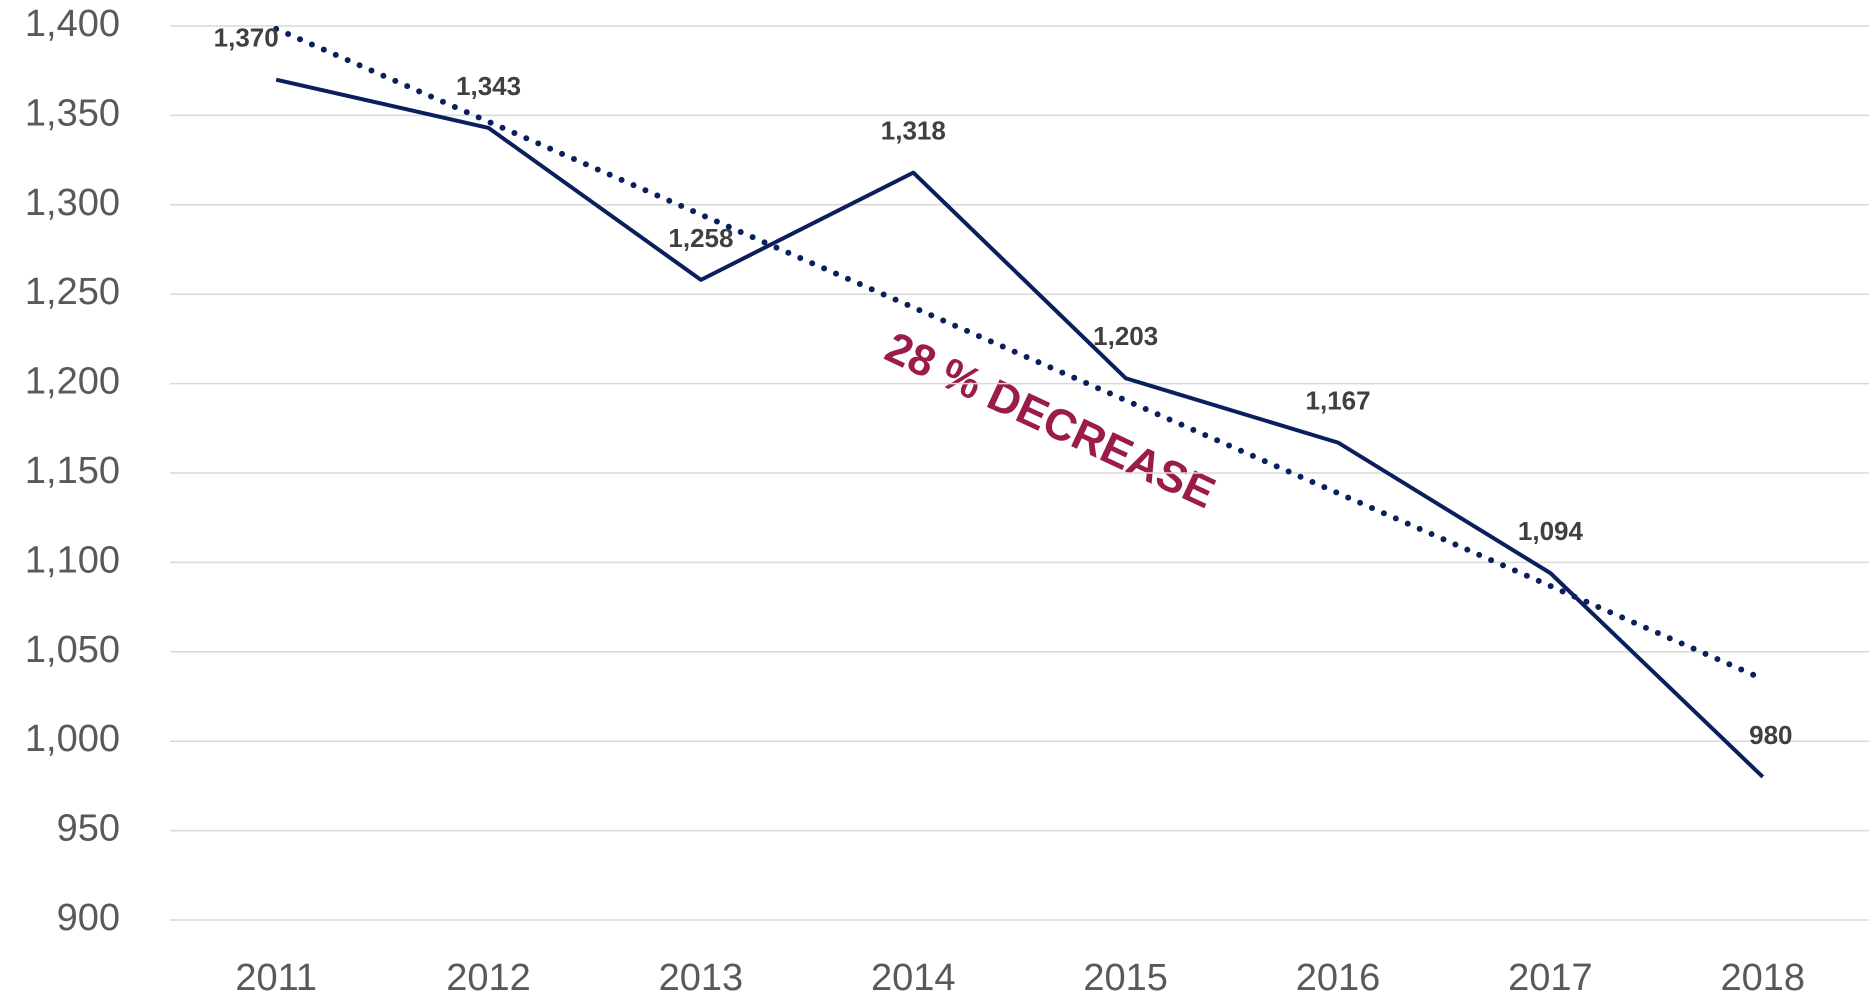  Describe the element at coordinates (1550, 978) in the screenshot. I see `x-tick-label: 2017` at that location.